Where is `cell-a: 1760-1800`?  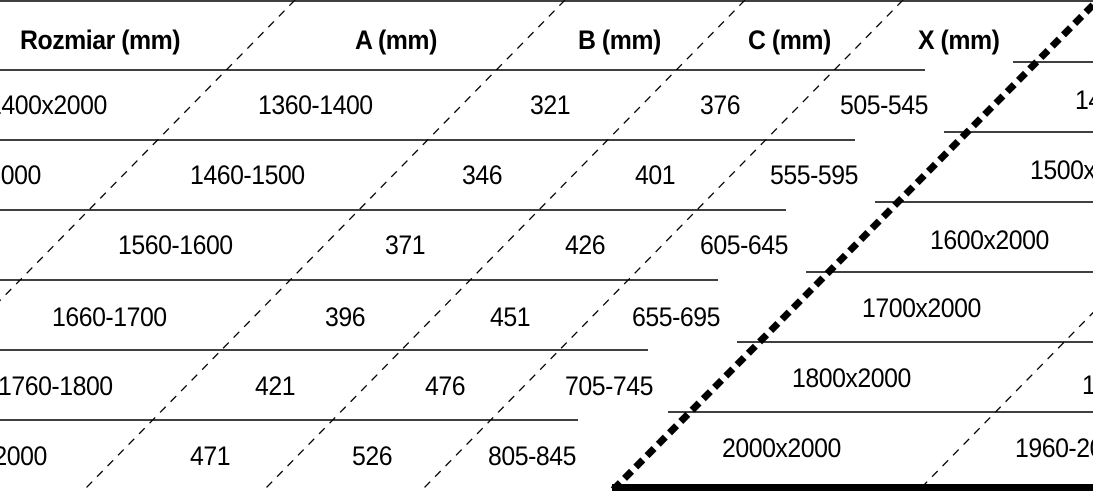
cell-a: 1760-1800 is located at coordinates (56, 386).